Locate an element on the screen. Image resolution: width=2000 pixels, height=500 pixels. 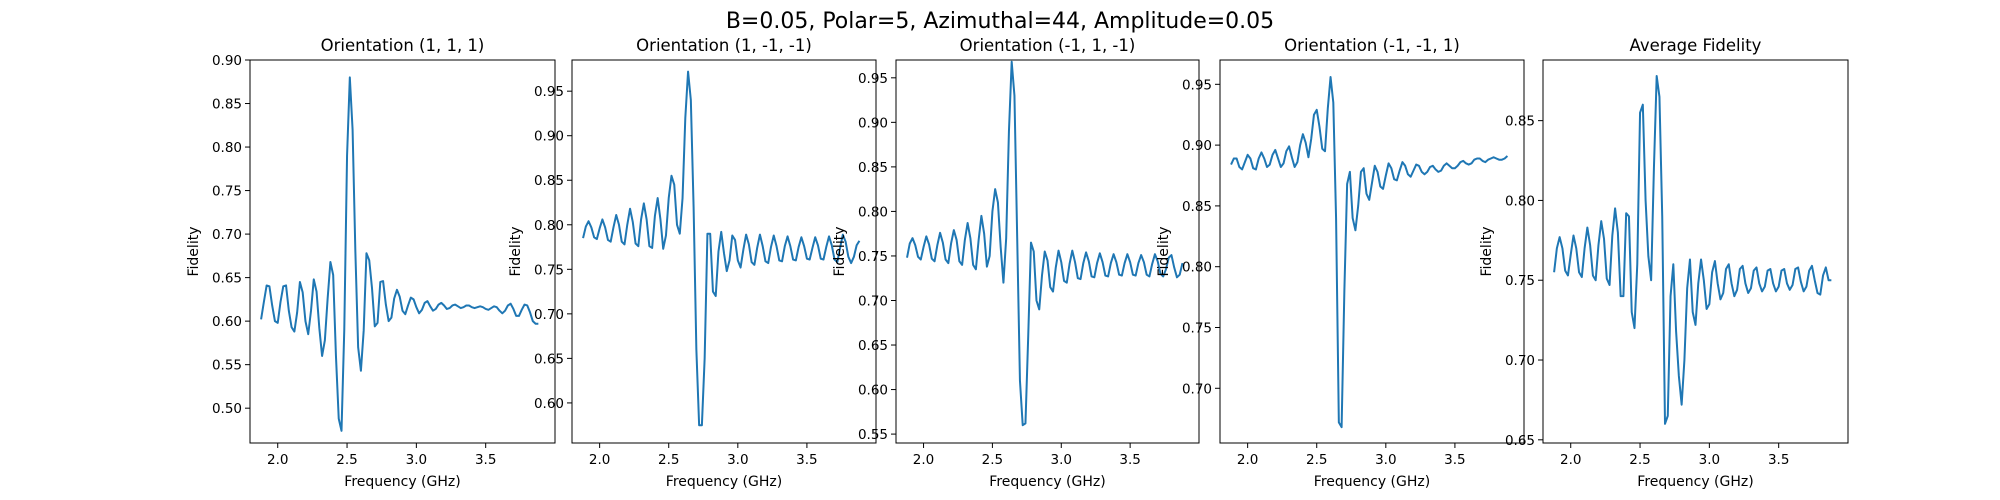
subplot-title: Average Fidelity is located at coordinates (1696, 45).